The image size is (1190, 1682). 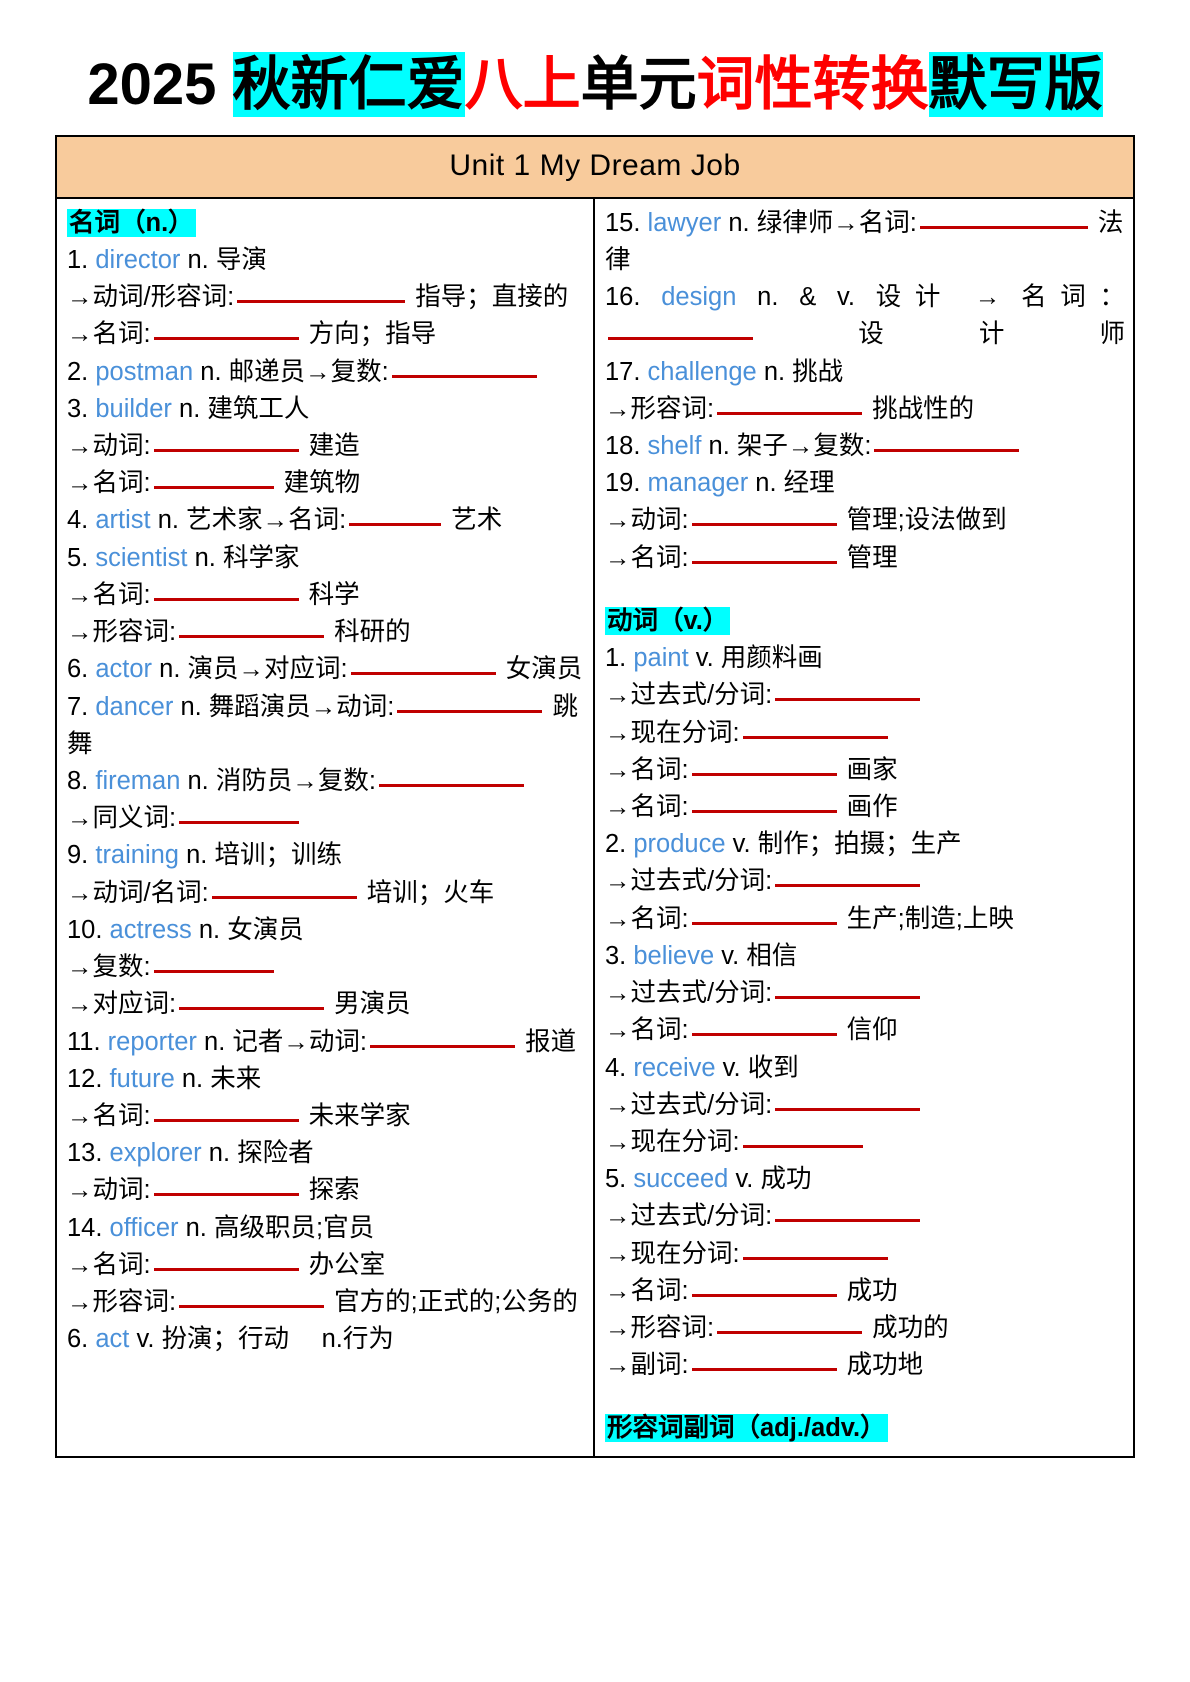 What do you see at coordinates (698, 483) in the screenshot?
I see `english-word: manager` at bounding box center [698, 483].